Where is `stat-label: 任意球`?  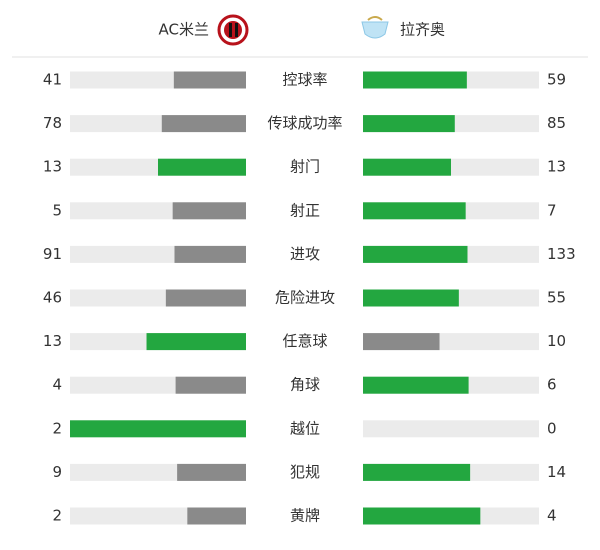 stat-label: 任意球 is located at coordinates (304, 341).